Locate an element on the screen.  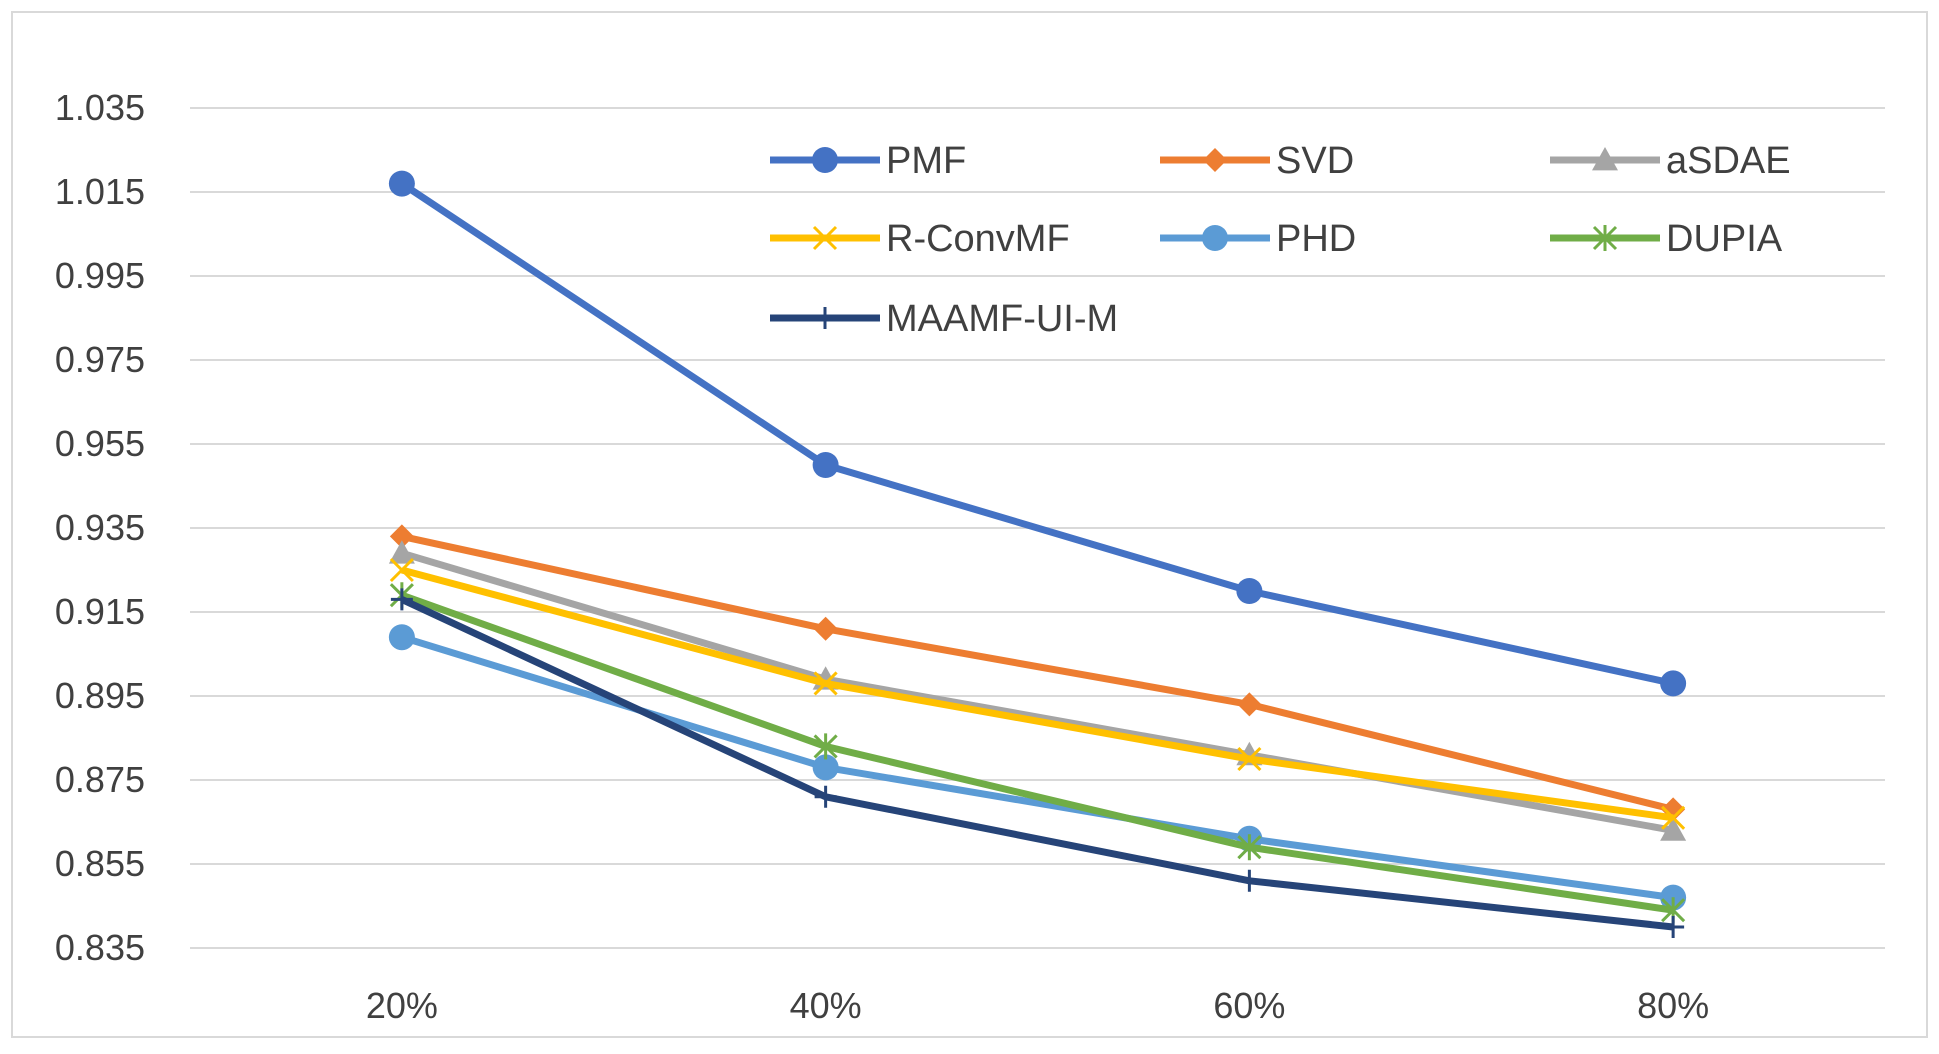
legend-label: DUPIA is located at coordinates (1724, 239).